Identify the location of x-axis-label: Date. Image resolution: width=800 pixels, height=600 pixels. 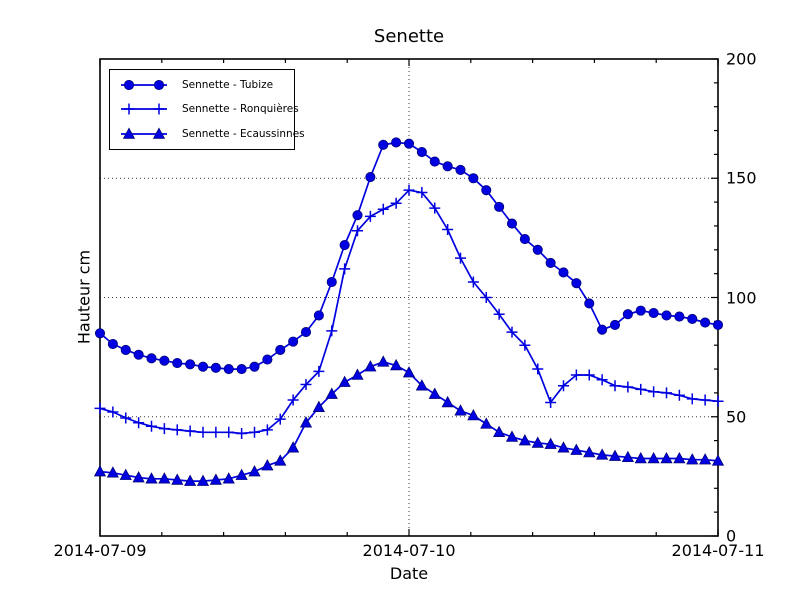
(409, 573).